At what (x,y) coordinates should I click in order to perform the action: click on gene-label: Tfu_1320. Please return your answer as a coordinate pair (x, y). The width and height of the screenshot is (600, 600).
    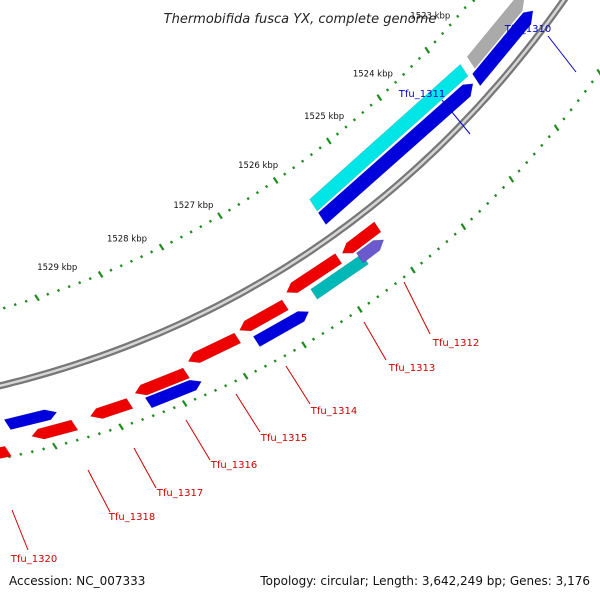
    Looking at the image, I should click on (33, 559).